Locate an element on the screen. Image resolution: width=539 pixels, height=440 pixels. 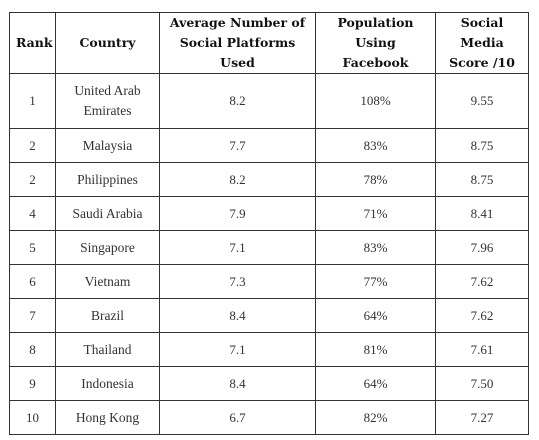
table-row: 10 Hong Kong 6.7 82% 7.27 is located at coordinates (269, 417).